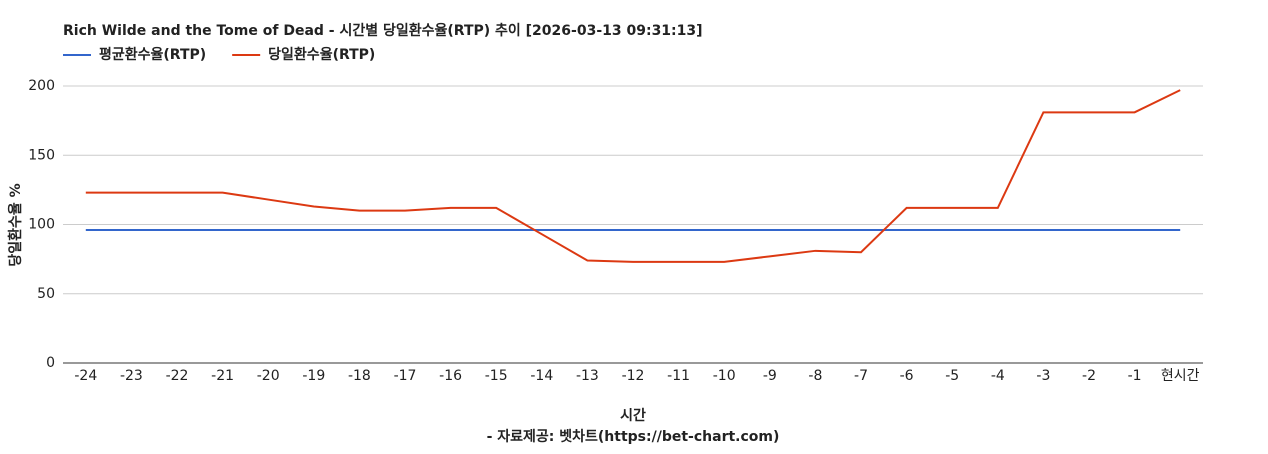 The height and width of the screenshot is (454, 1268). Describe the element at coordinates (496, 376) in the screenshot. I see `x-tick-label: -15` at that location.